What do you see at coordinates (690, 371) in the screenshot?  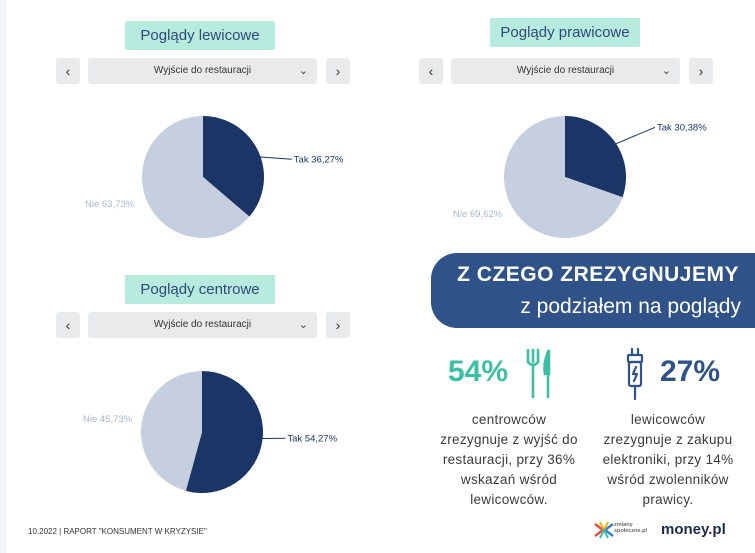 I see `stat-value-electronics: 27%` at bounding box center [690, 371].